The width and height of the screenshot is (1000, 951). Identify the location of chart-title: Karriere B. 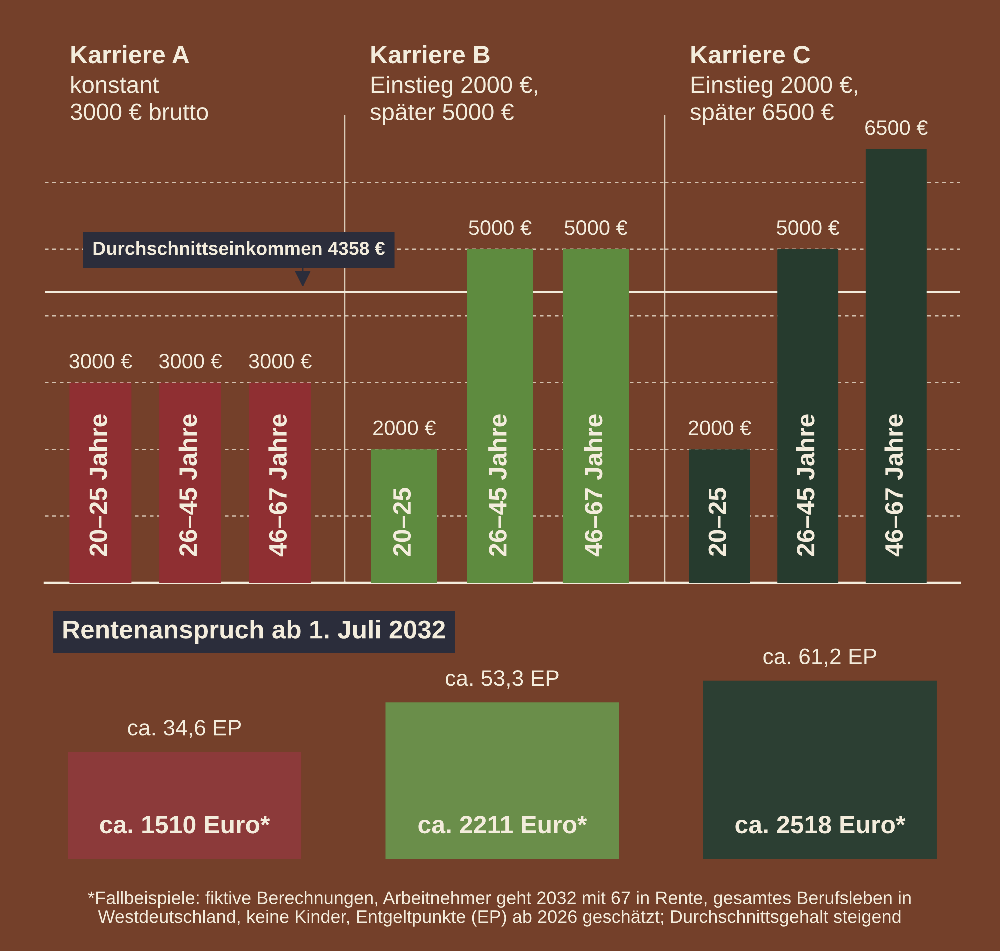
(431, 54).